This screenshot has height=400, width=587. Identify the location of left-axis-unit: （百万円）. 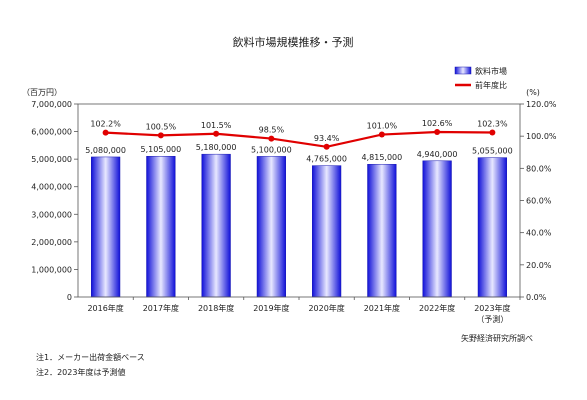
(42, 92).